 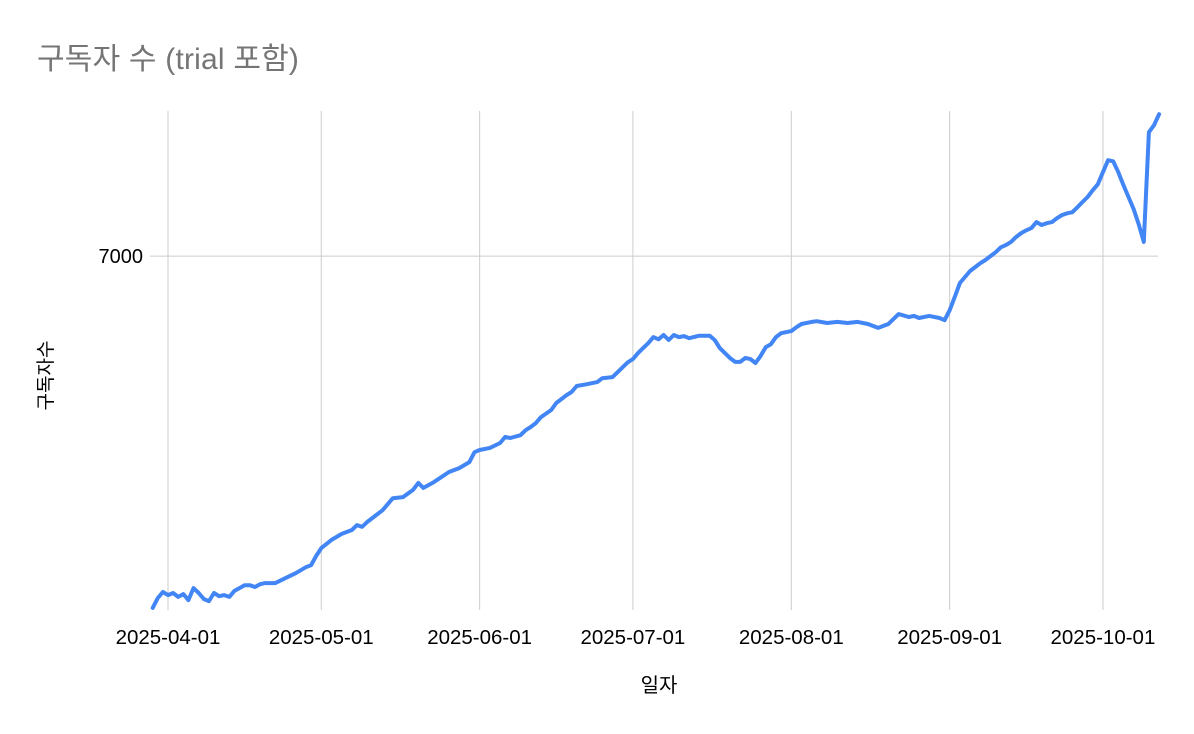 I want to click on y-tick-label: 7000, so click(x=121, y=257).